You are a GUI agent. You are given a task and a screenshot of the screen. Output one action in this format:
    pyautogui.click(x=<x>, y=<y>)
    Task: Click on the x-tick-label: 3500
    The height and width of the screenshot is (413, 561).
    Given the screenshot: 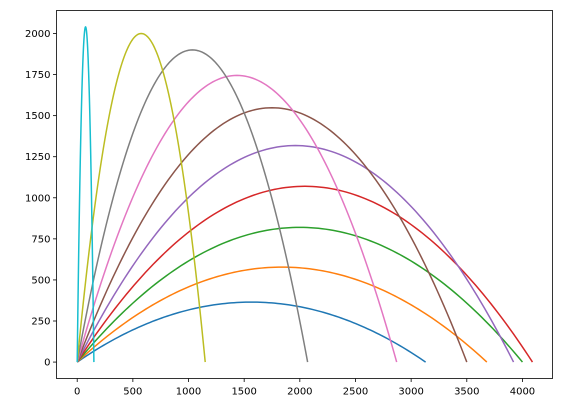 What is the action you would take?
    pyautogui.click(x=466, y=392)
    